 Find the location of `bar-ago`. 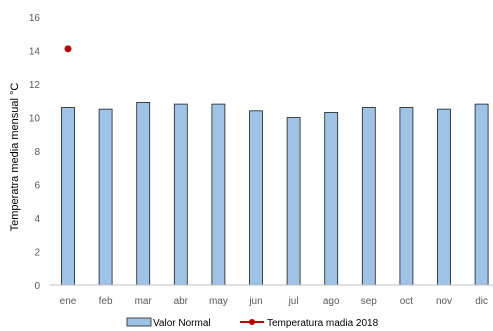

bar-ago is located at coordinates (331, 199).